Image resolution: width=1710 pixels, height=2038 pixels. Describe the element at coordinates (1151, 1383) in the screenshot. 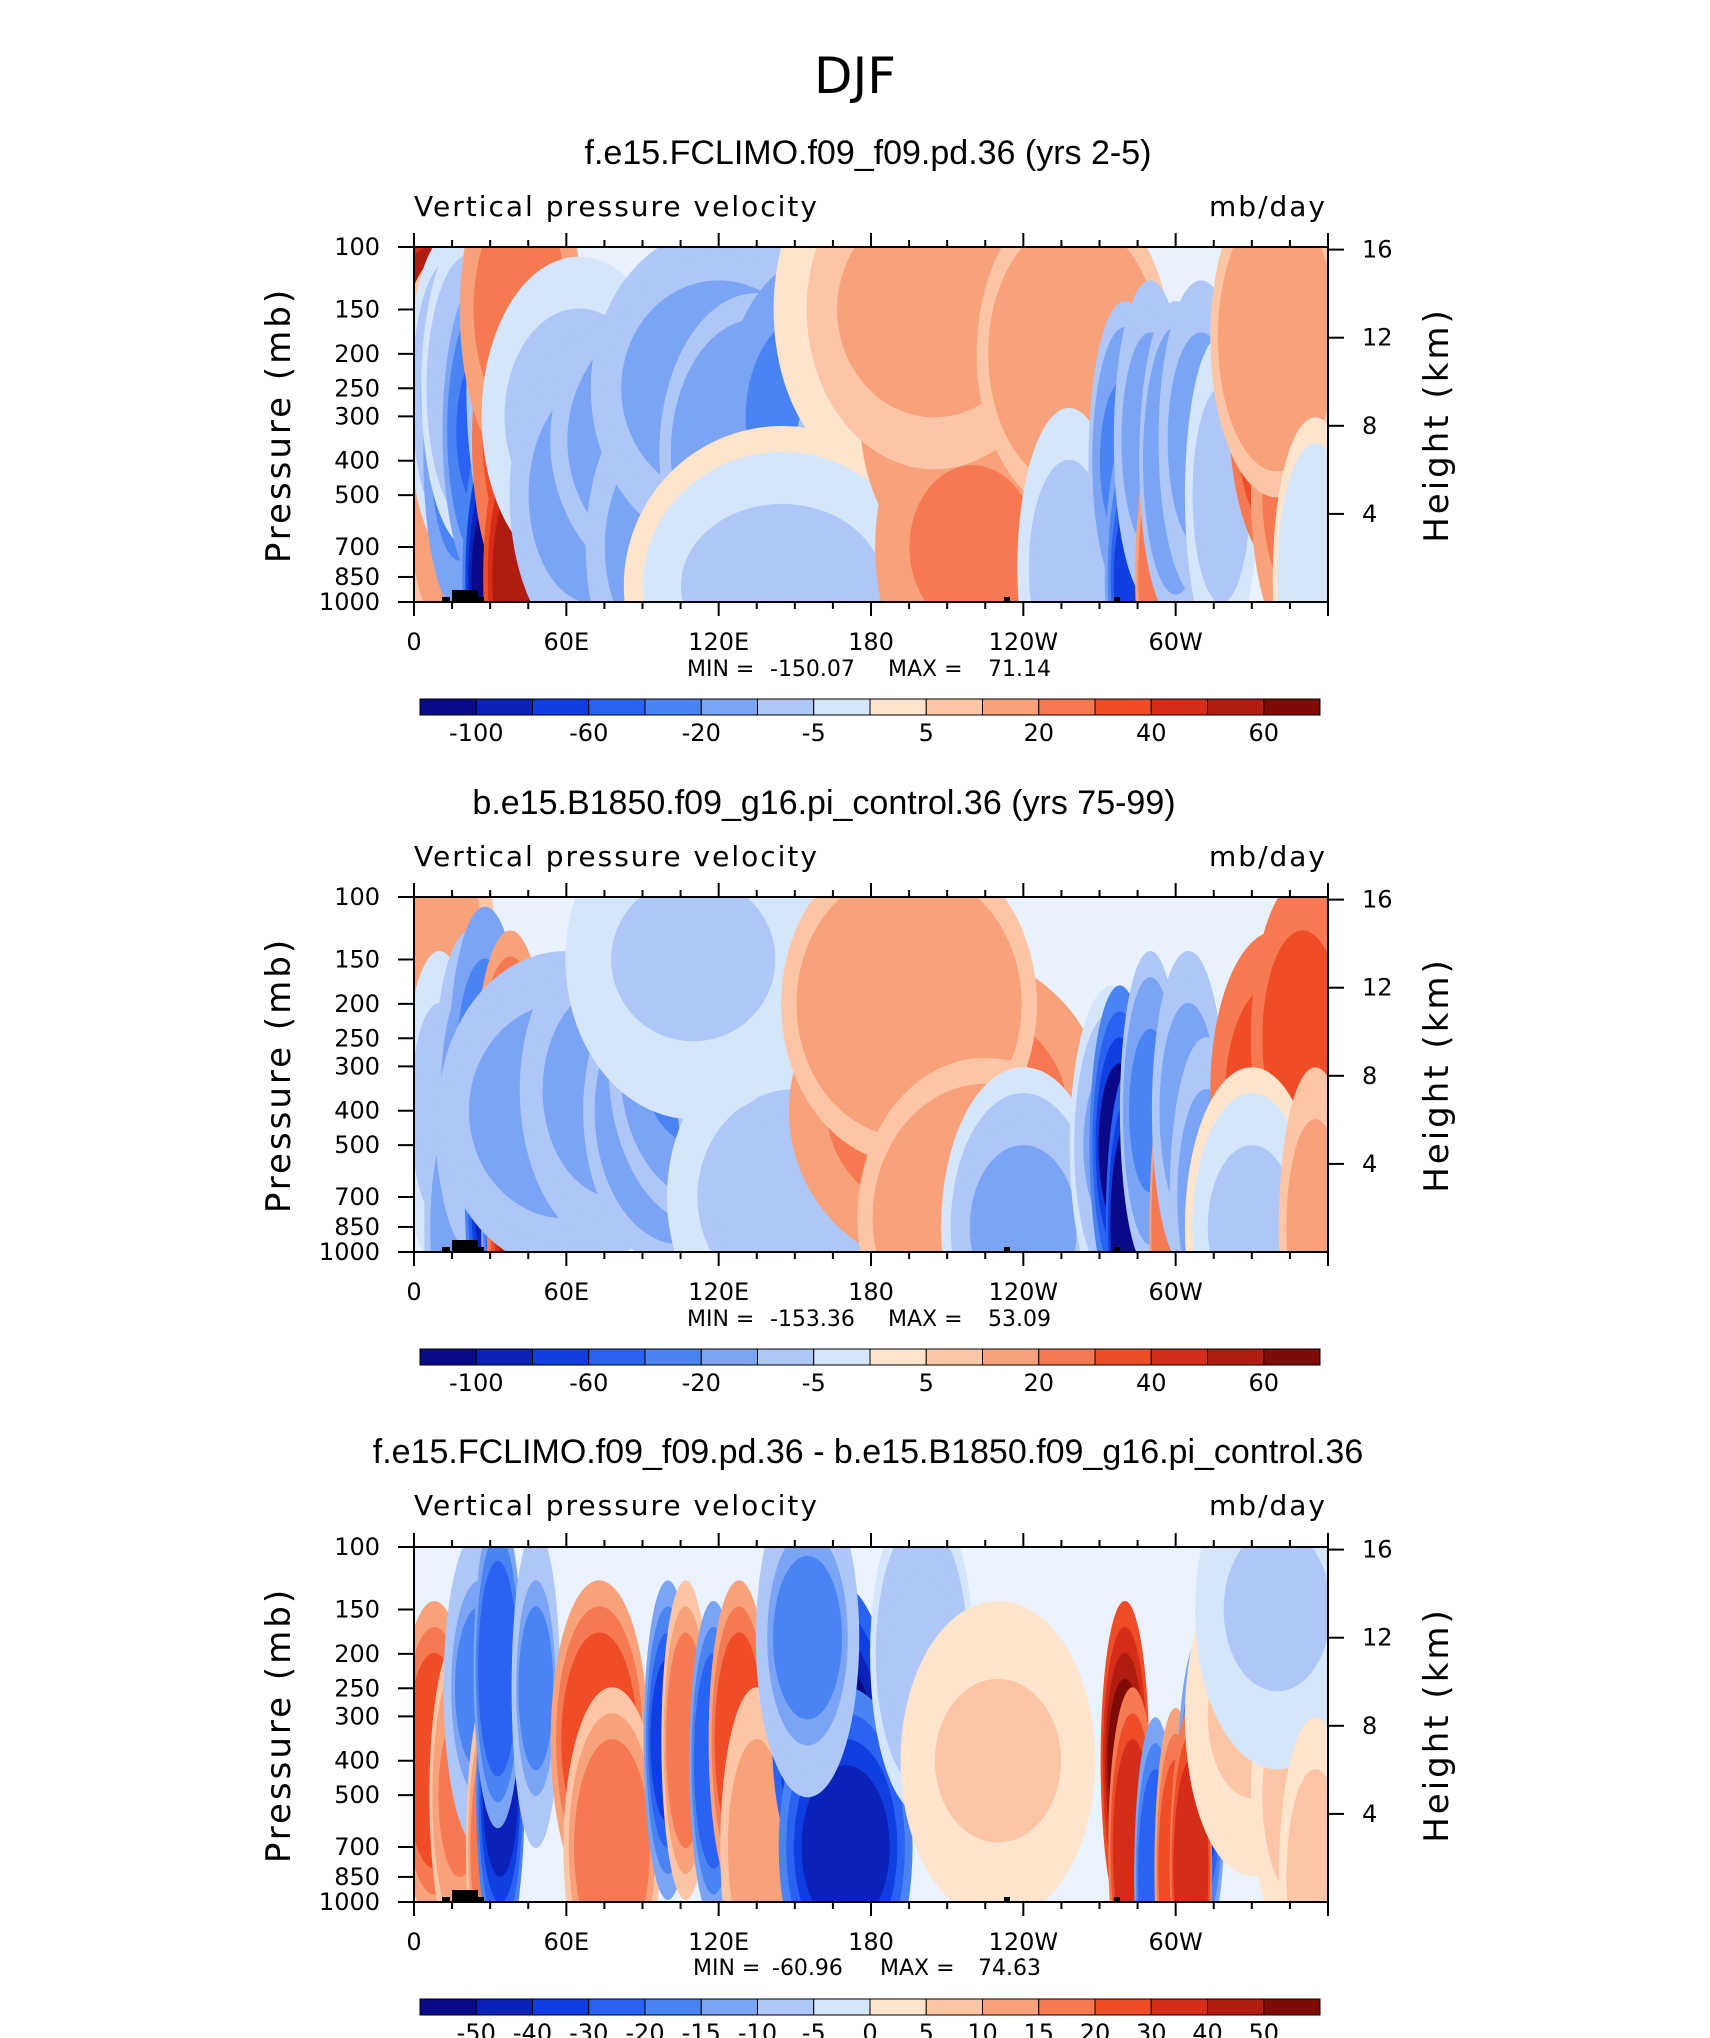

I see `colorbar-label: 40` at that location.